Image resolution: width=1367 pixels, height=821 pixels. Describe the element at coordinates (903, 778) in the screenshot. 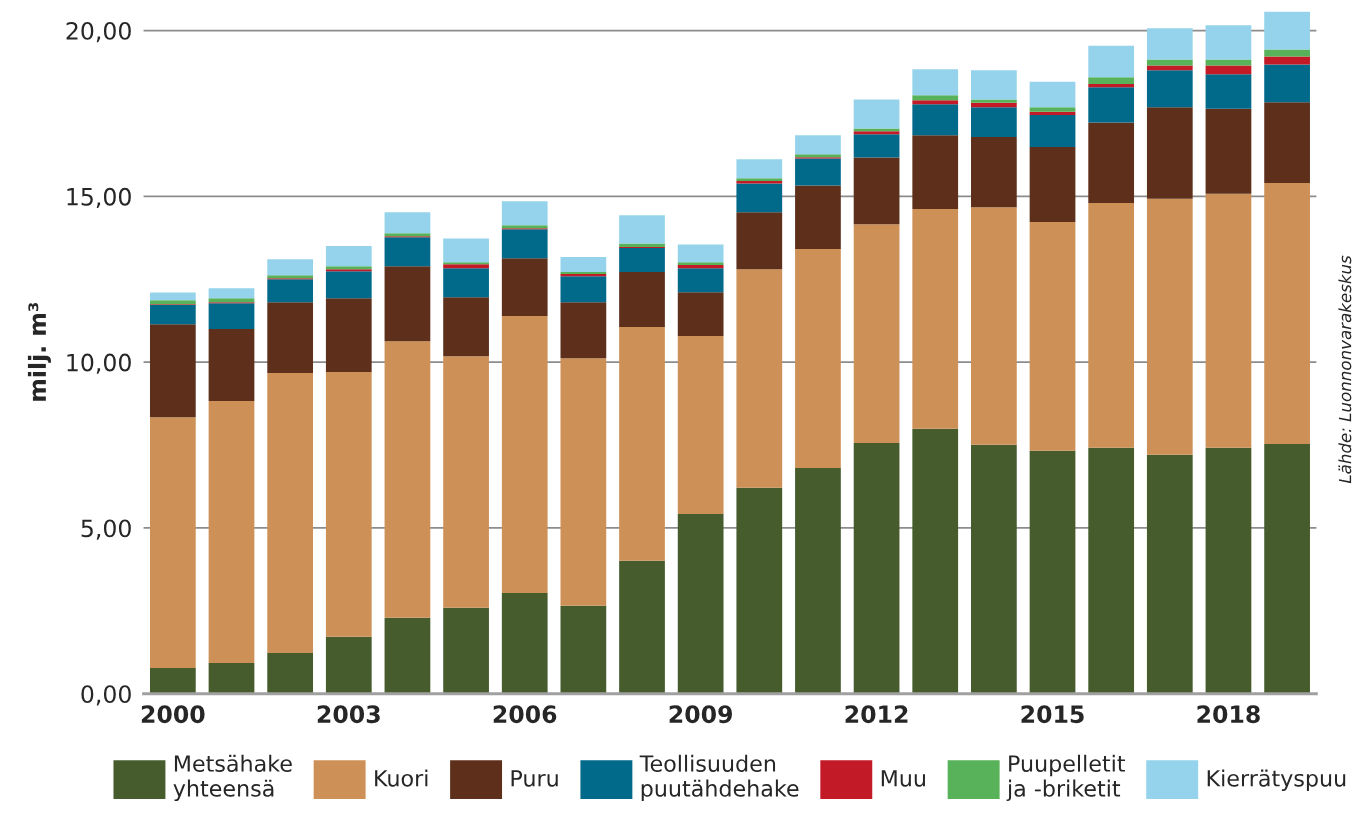

I see `legend-label: Muu` at that location.